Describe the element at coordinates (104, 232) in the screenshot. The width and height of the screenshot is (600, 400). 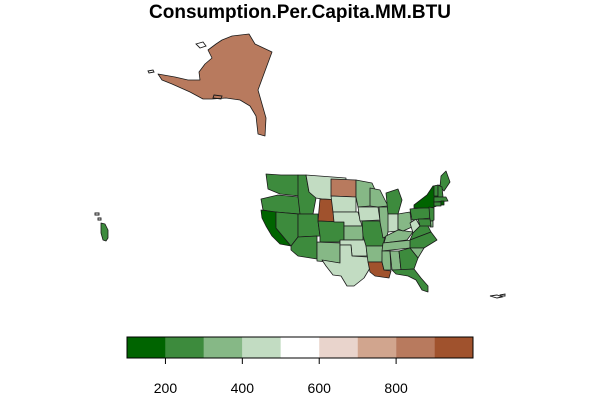
I see `state-hawaii` at that location.